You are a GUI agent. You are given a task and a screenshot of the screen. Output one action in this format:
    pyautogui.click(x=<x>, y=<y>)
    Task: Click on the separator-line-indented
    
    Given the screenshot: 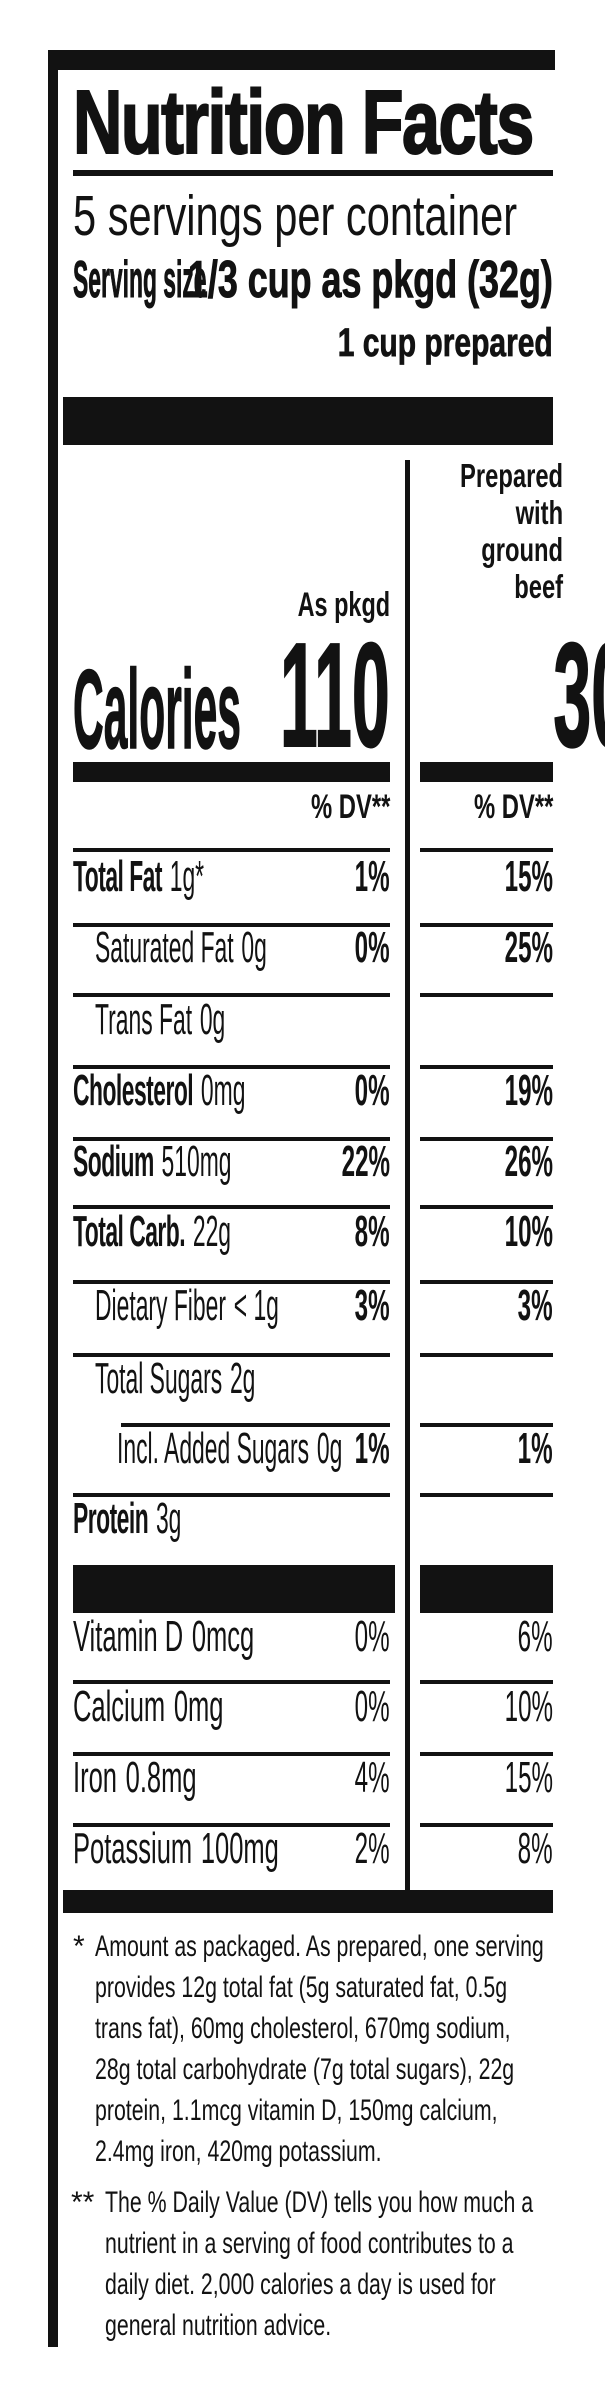 What is the action you would take?
    pyautogui.click(x=255, y=1425)
    